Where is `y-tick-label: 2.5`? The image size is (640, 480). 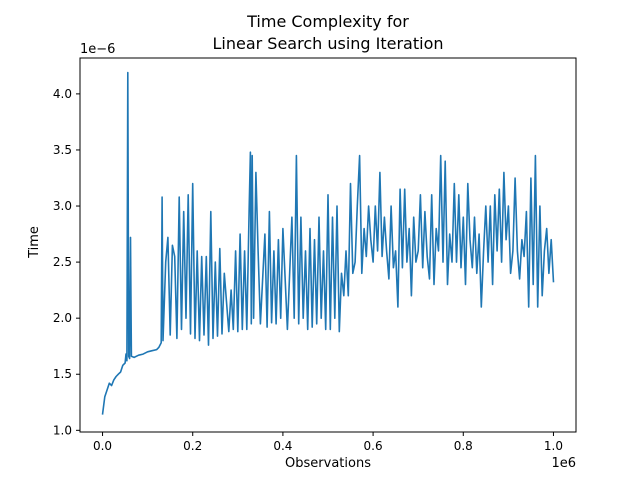
y-tick-label: 2.5 is located at coordinates (62, 262).